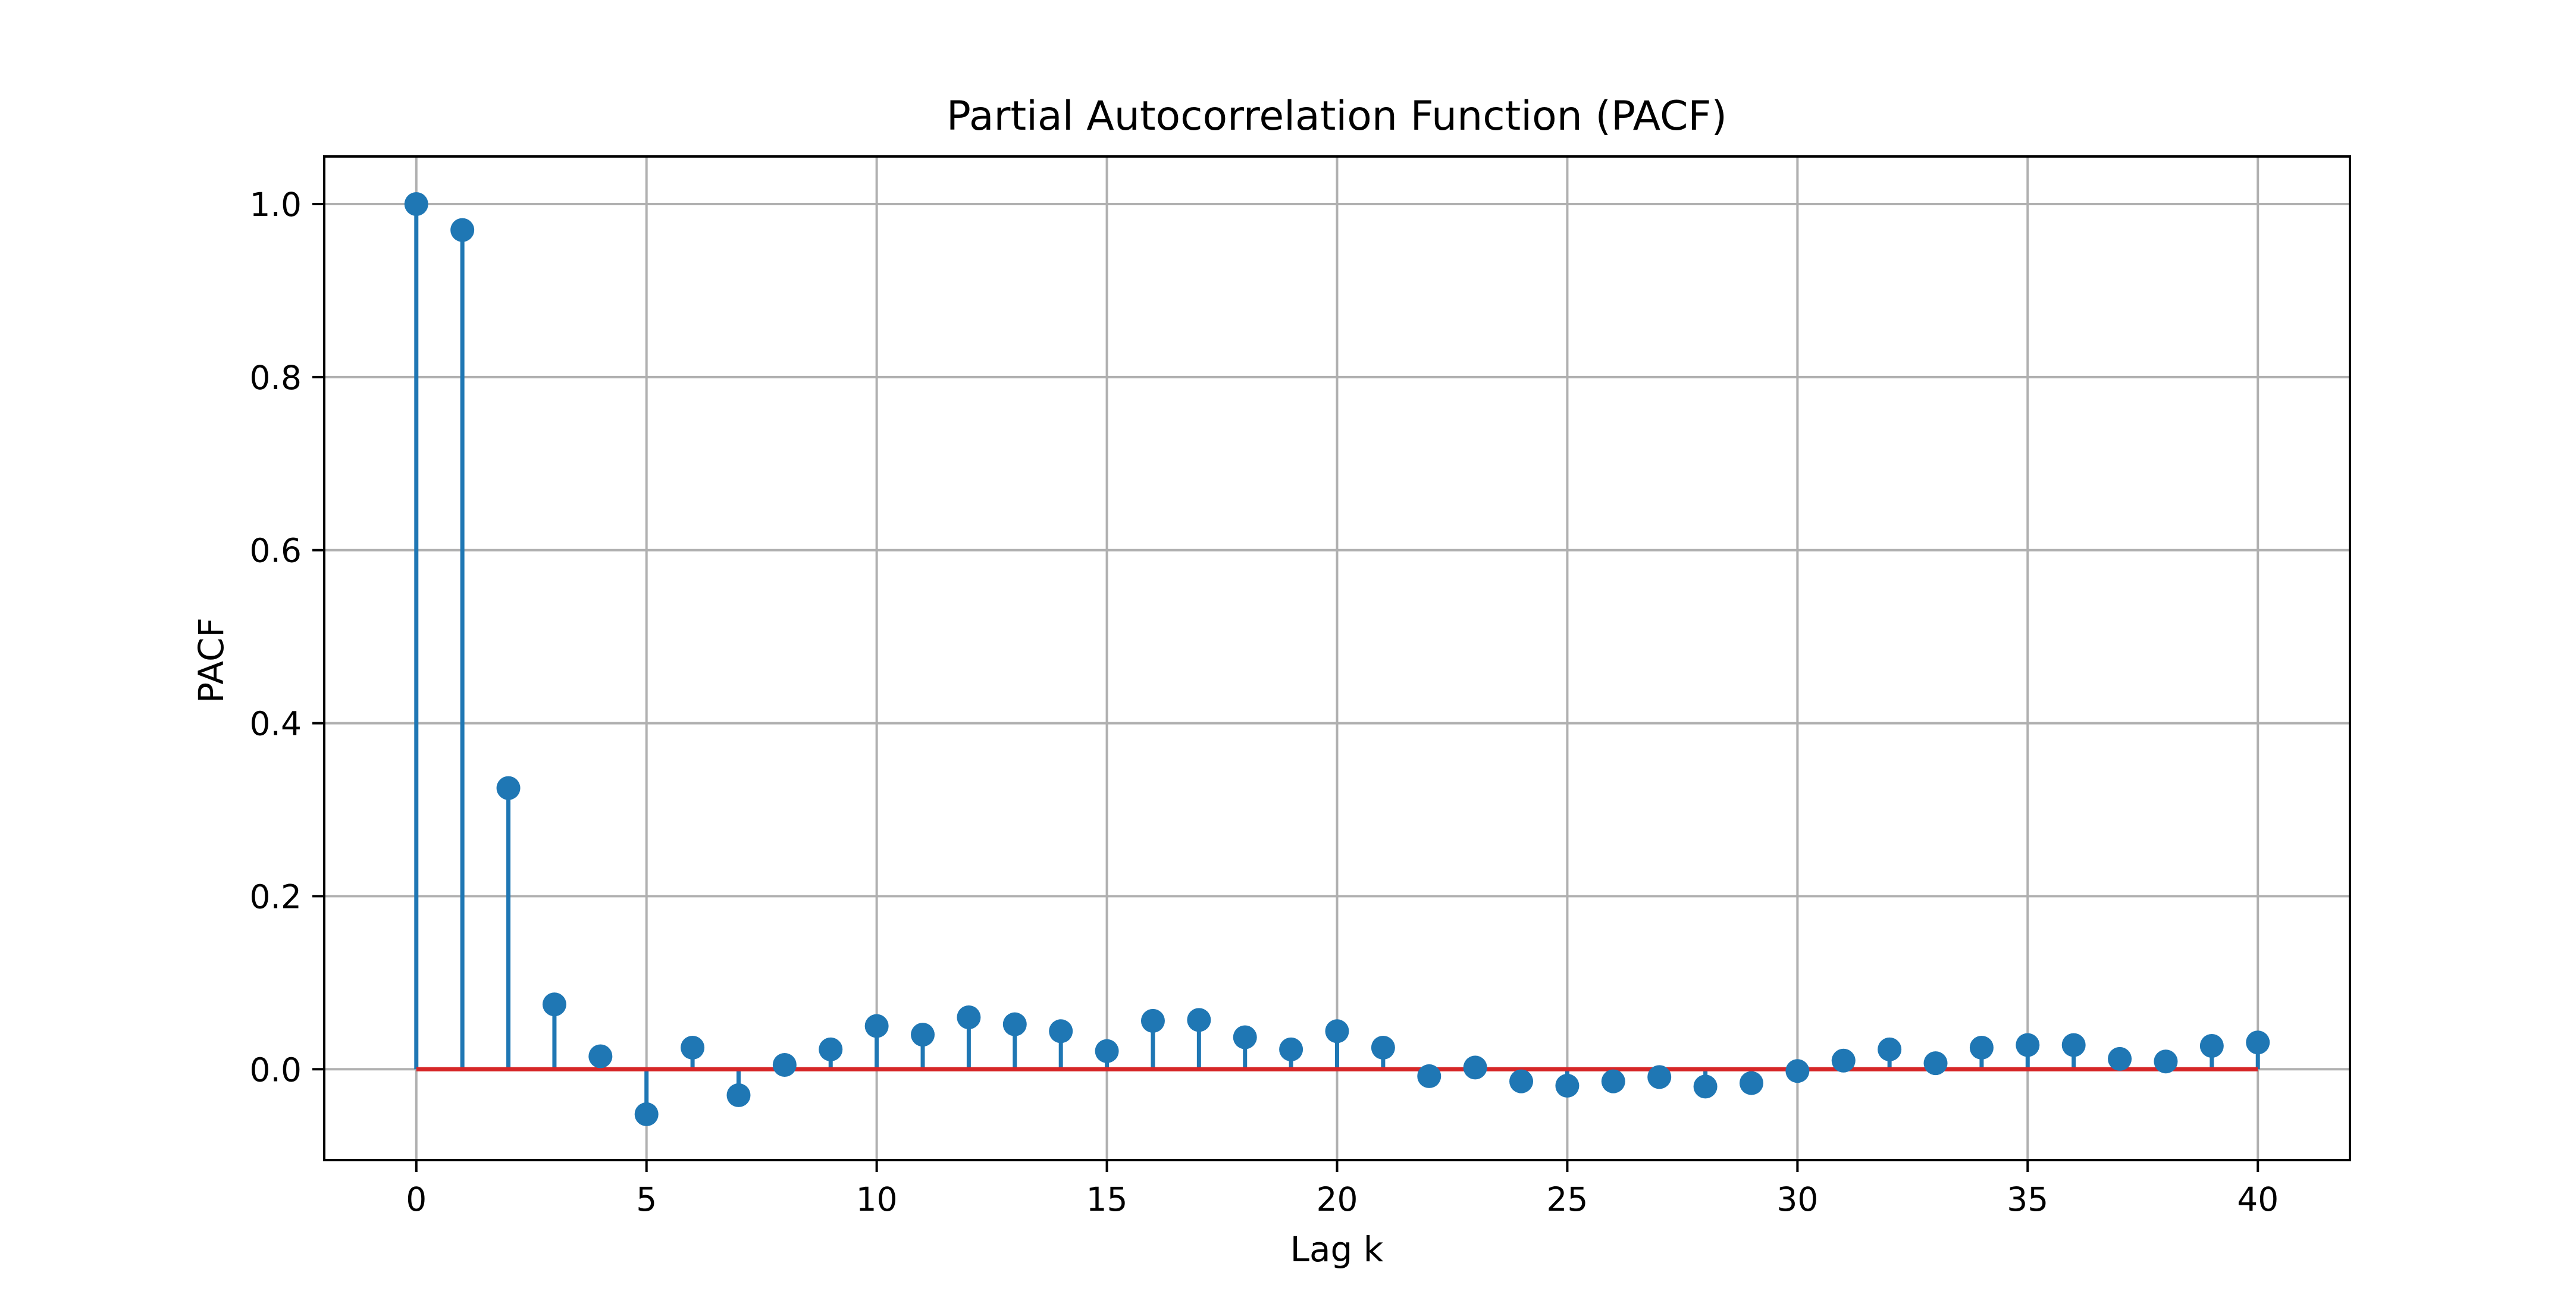 This screenshot has height=1291, width=2576. I want to click on y-tick-label: 0.4, so click(276, 724).